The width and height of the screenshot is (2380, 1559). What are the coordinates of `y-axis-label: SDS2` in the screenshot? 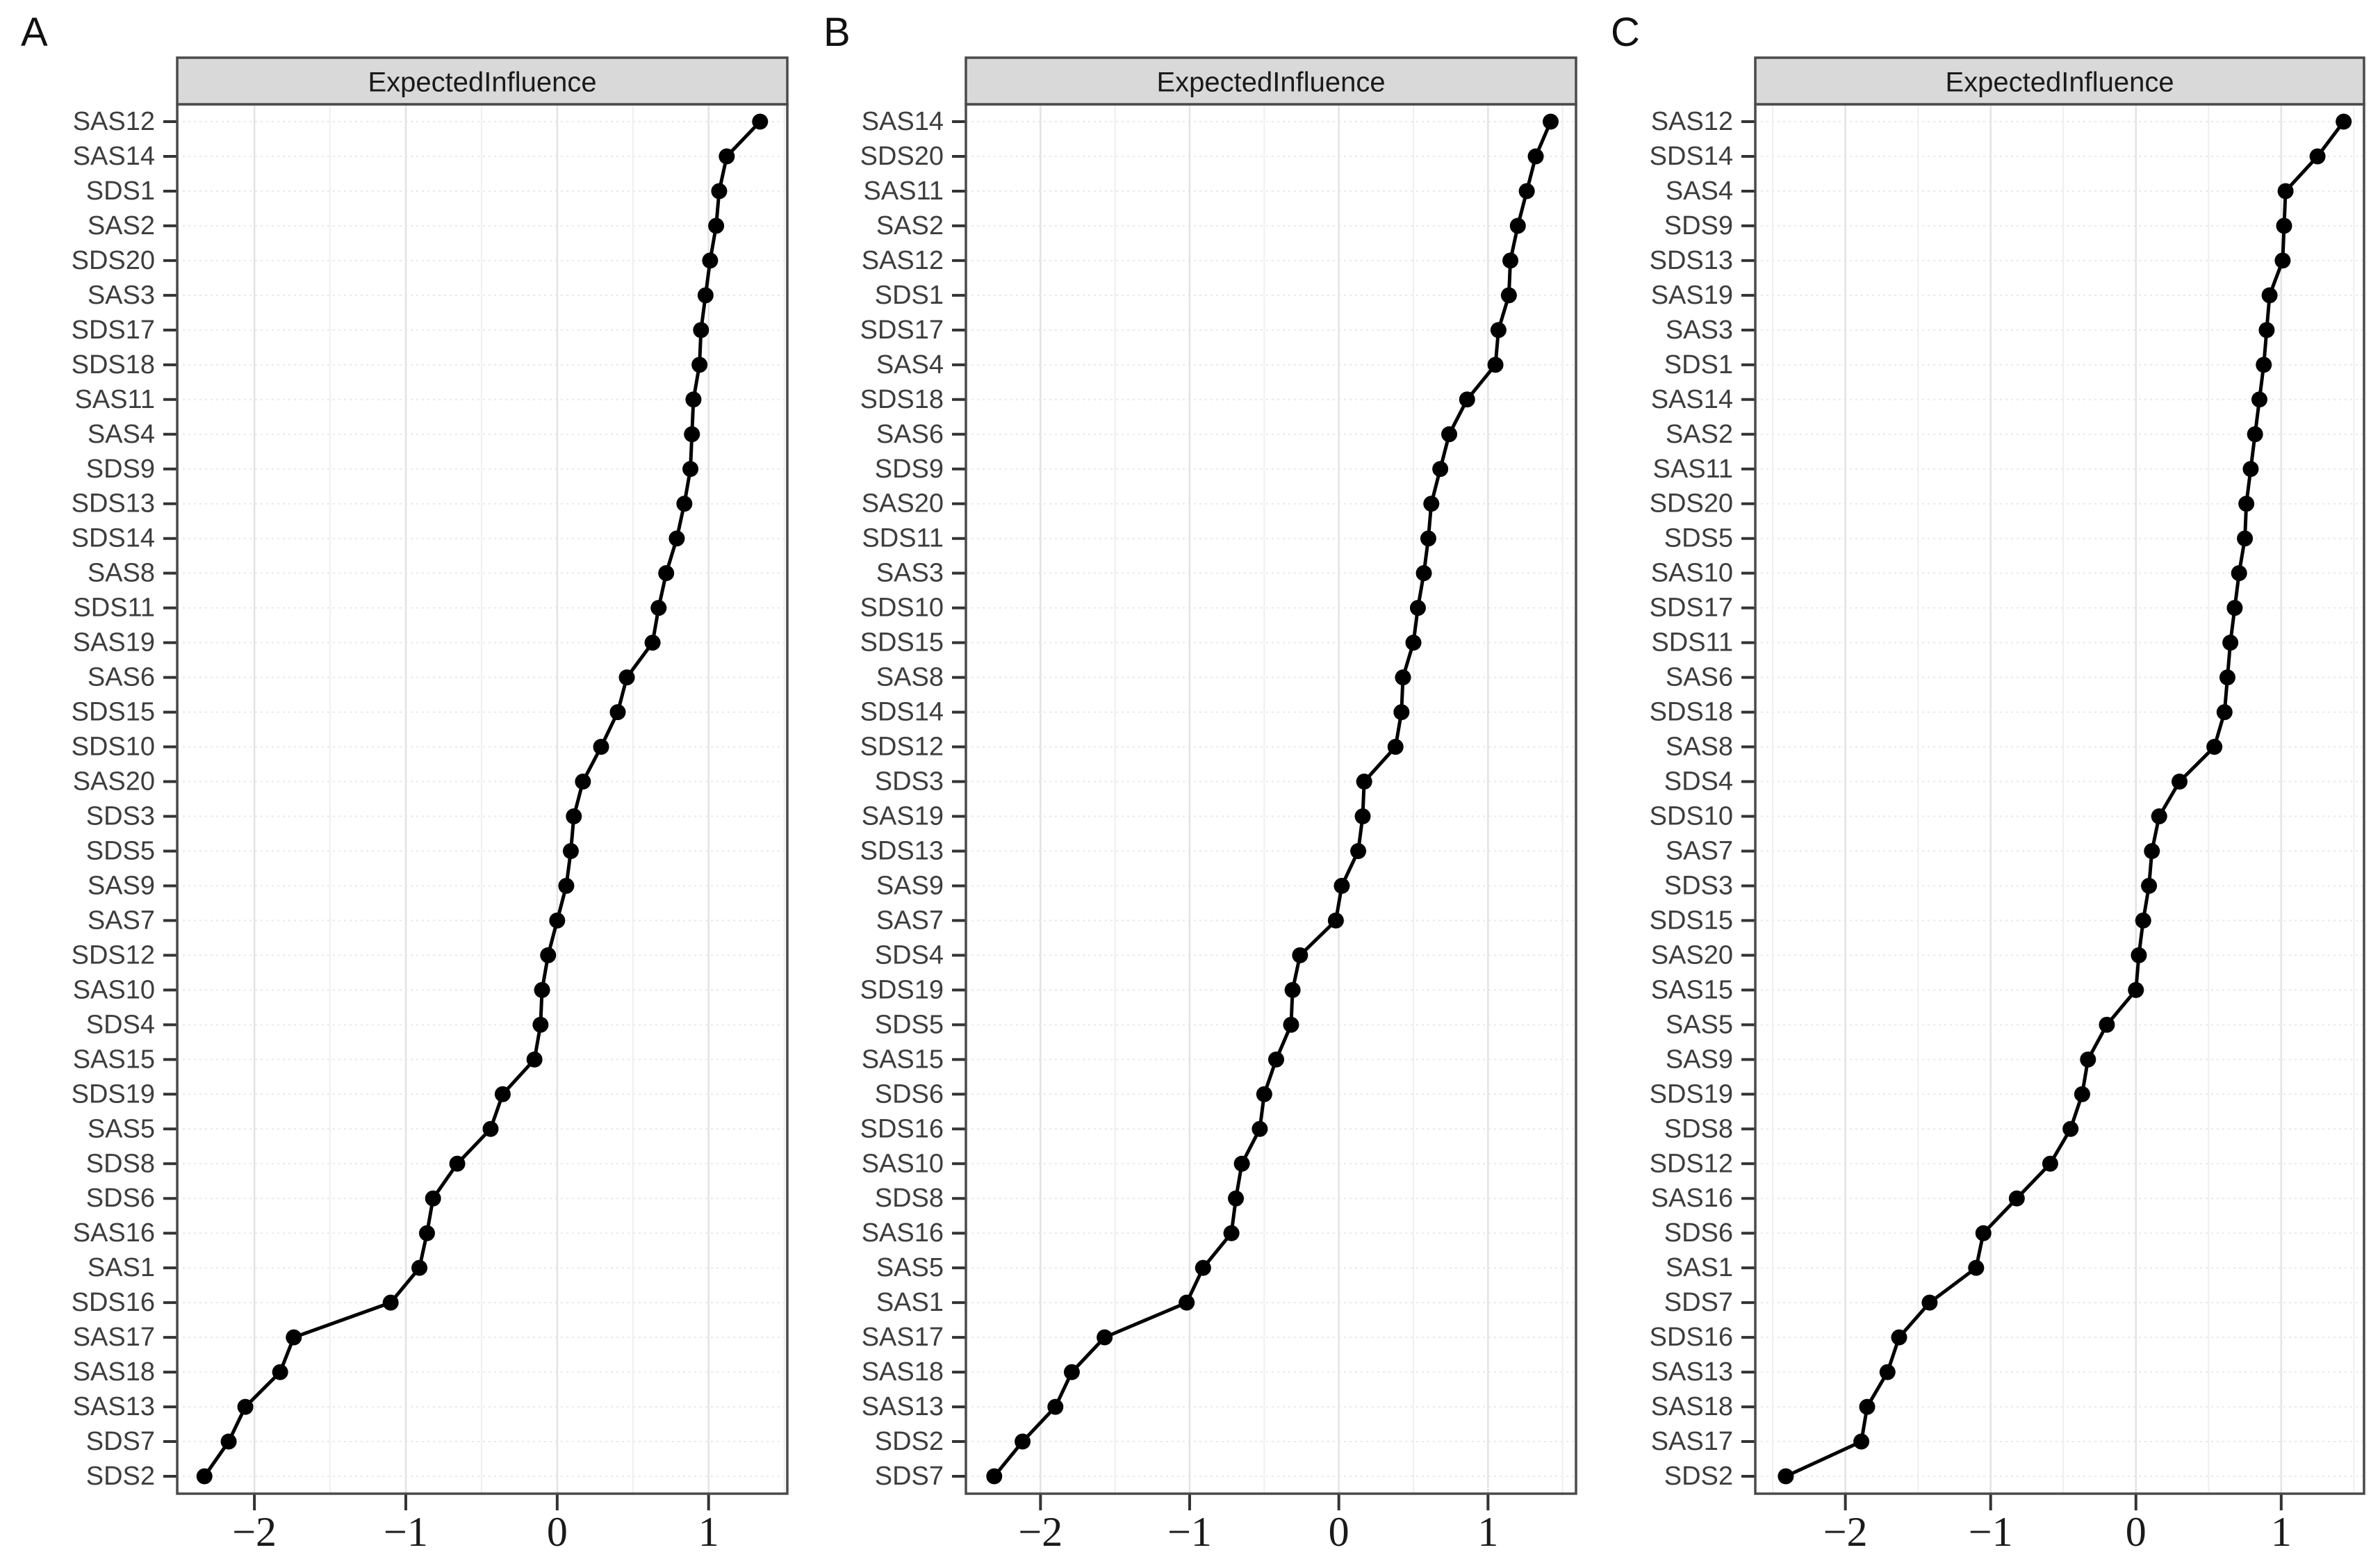 It's located at (1698, 1476).